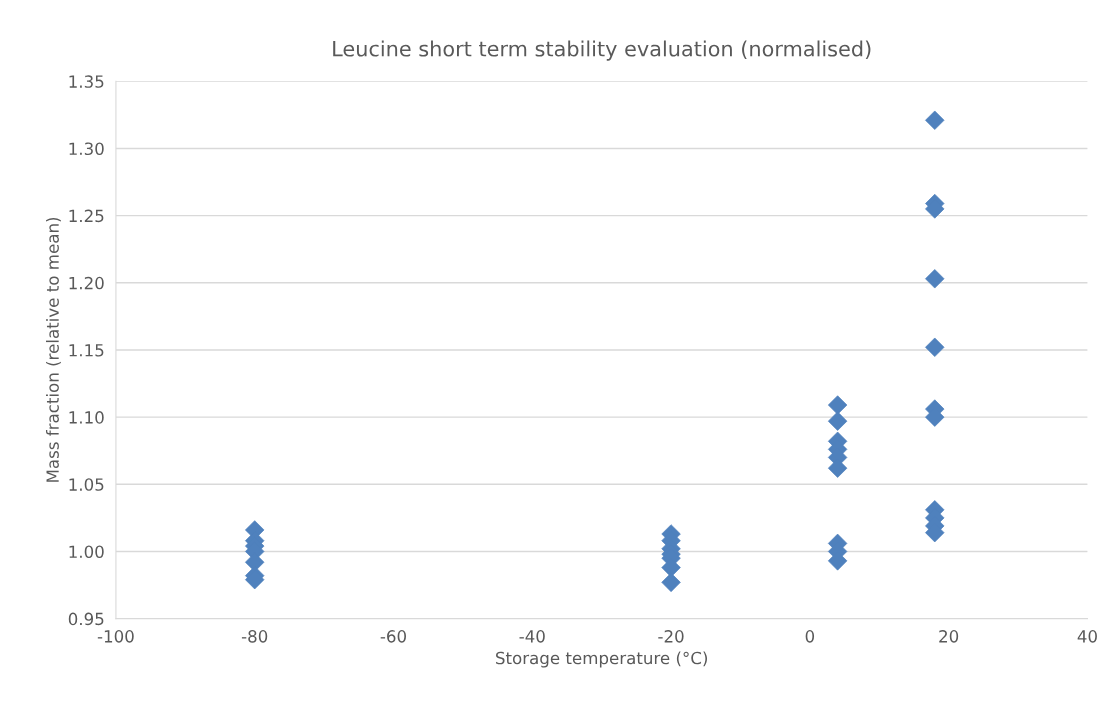 Image resolution: width=1104 pixels, height=707 pixels. Describe the element at coordinates (86, 484) in the screenshot. I see `y-tick-label: 1.05` at that location.